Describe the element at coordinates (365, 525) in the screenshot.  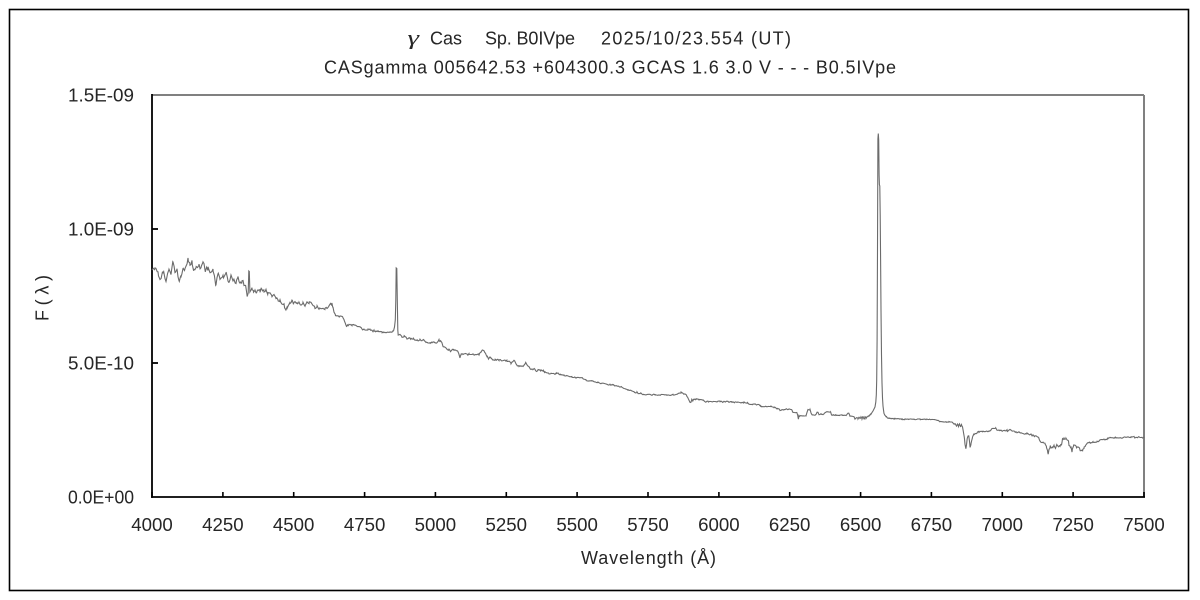
I see `svg-text: 4750` at that location.